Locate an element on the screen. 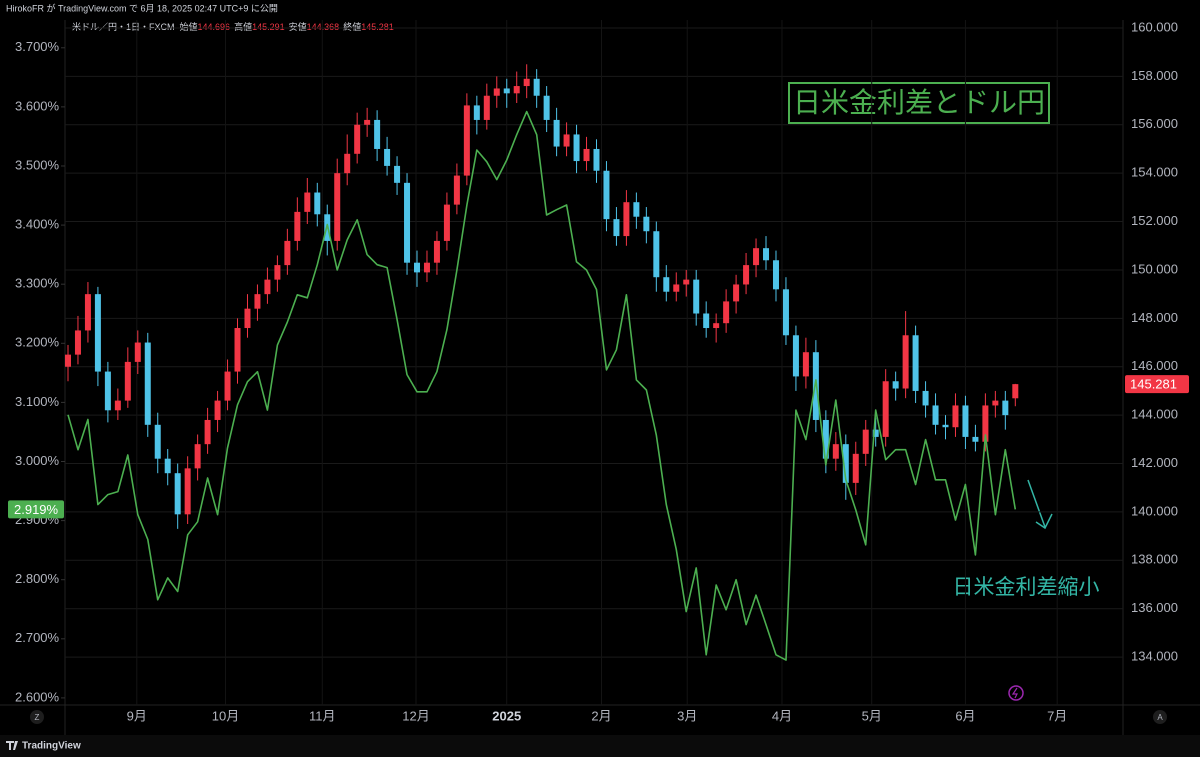 The height and width of the screenshot is (757, 1200). annotation-box is located at coordinates (919, 103).